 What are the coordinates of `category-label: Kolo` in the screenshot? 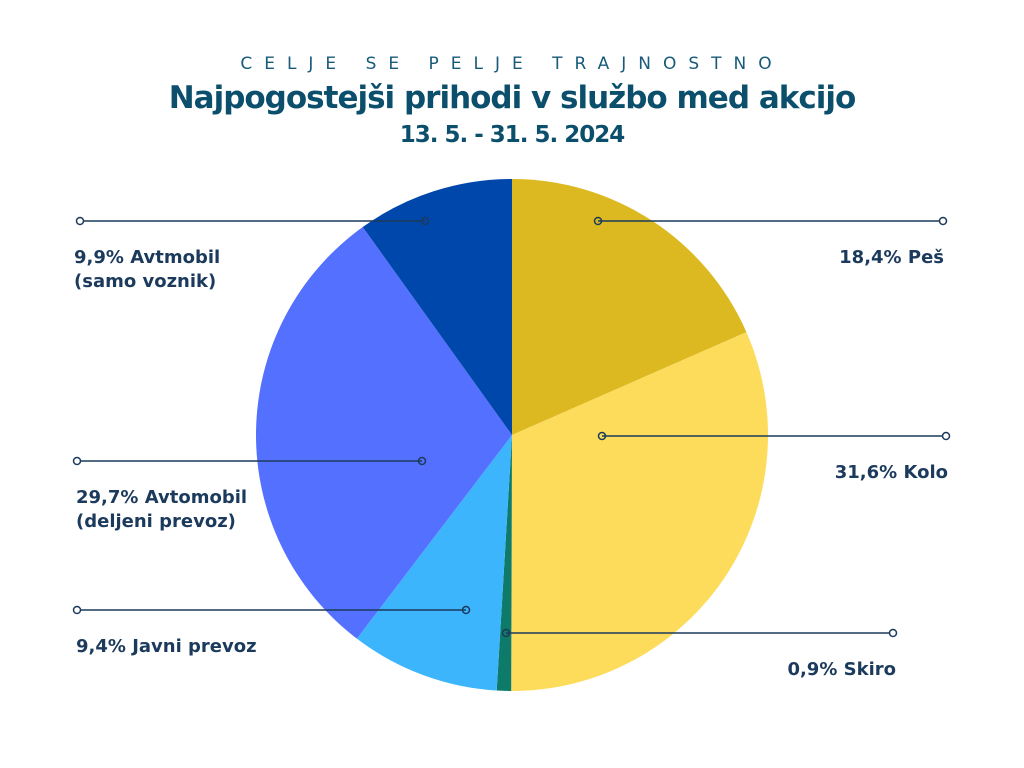 It's located at (925, 472).